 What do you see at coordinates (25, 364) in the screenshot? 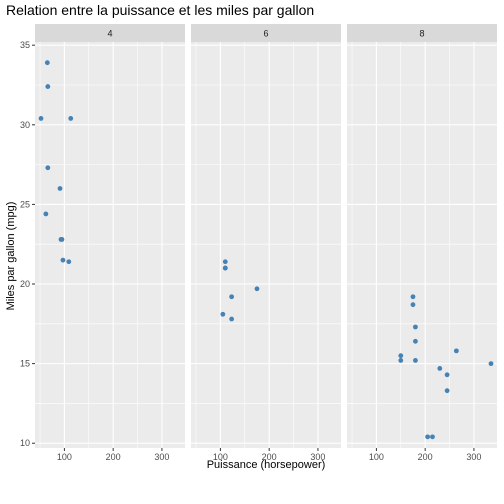
I see `y-tick-label: 15` at bounding box center [25, 364].